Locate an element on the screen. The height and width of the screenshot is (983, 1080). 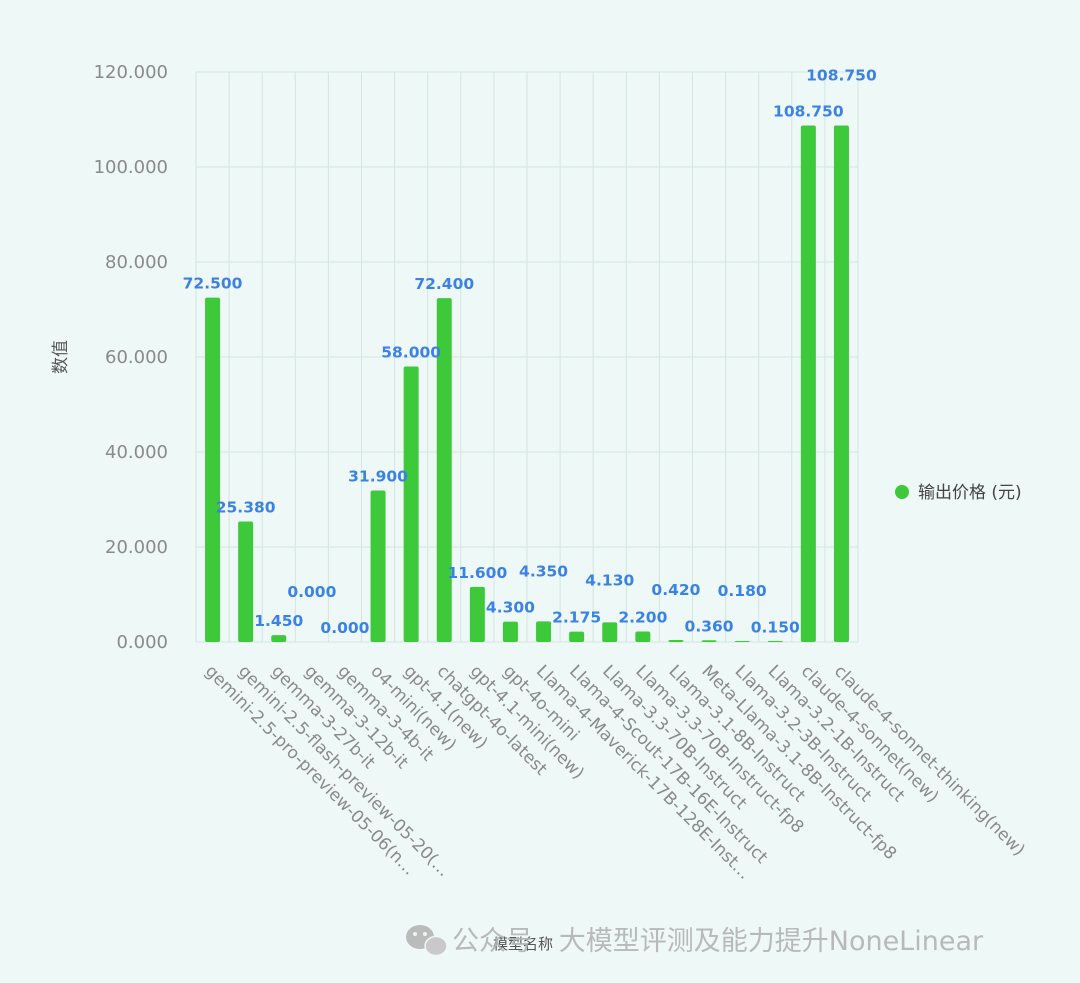
legend-label: 输出价格 (元) is located at coordinates (970, 493).